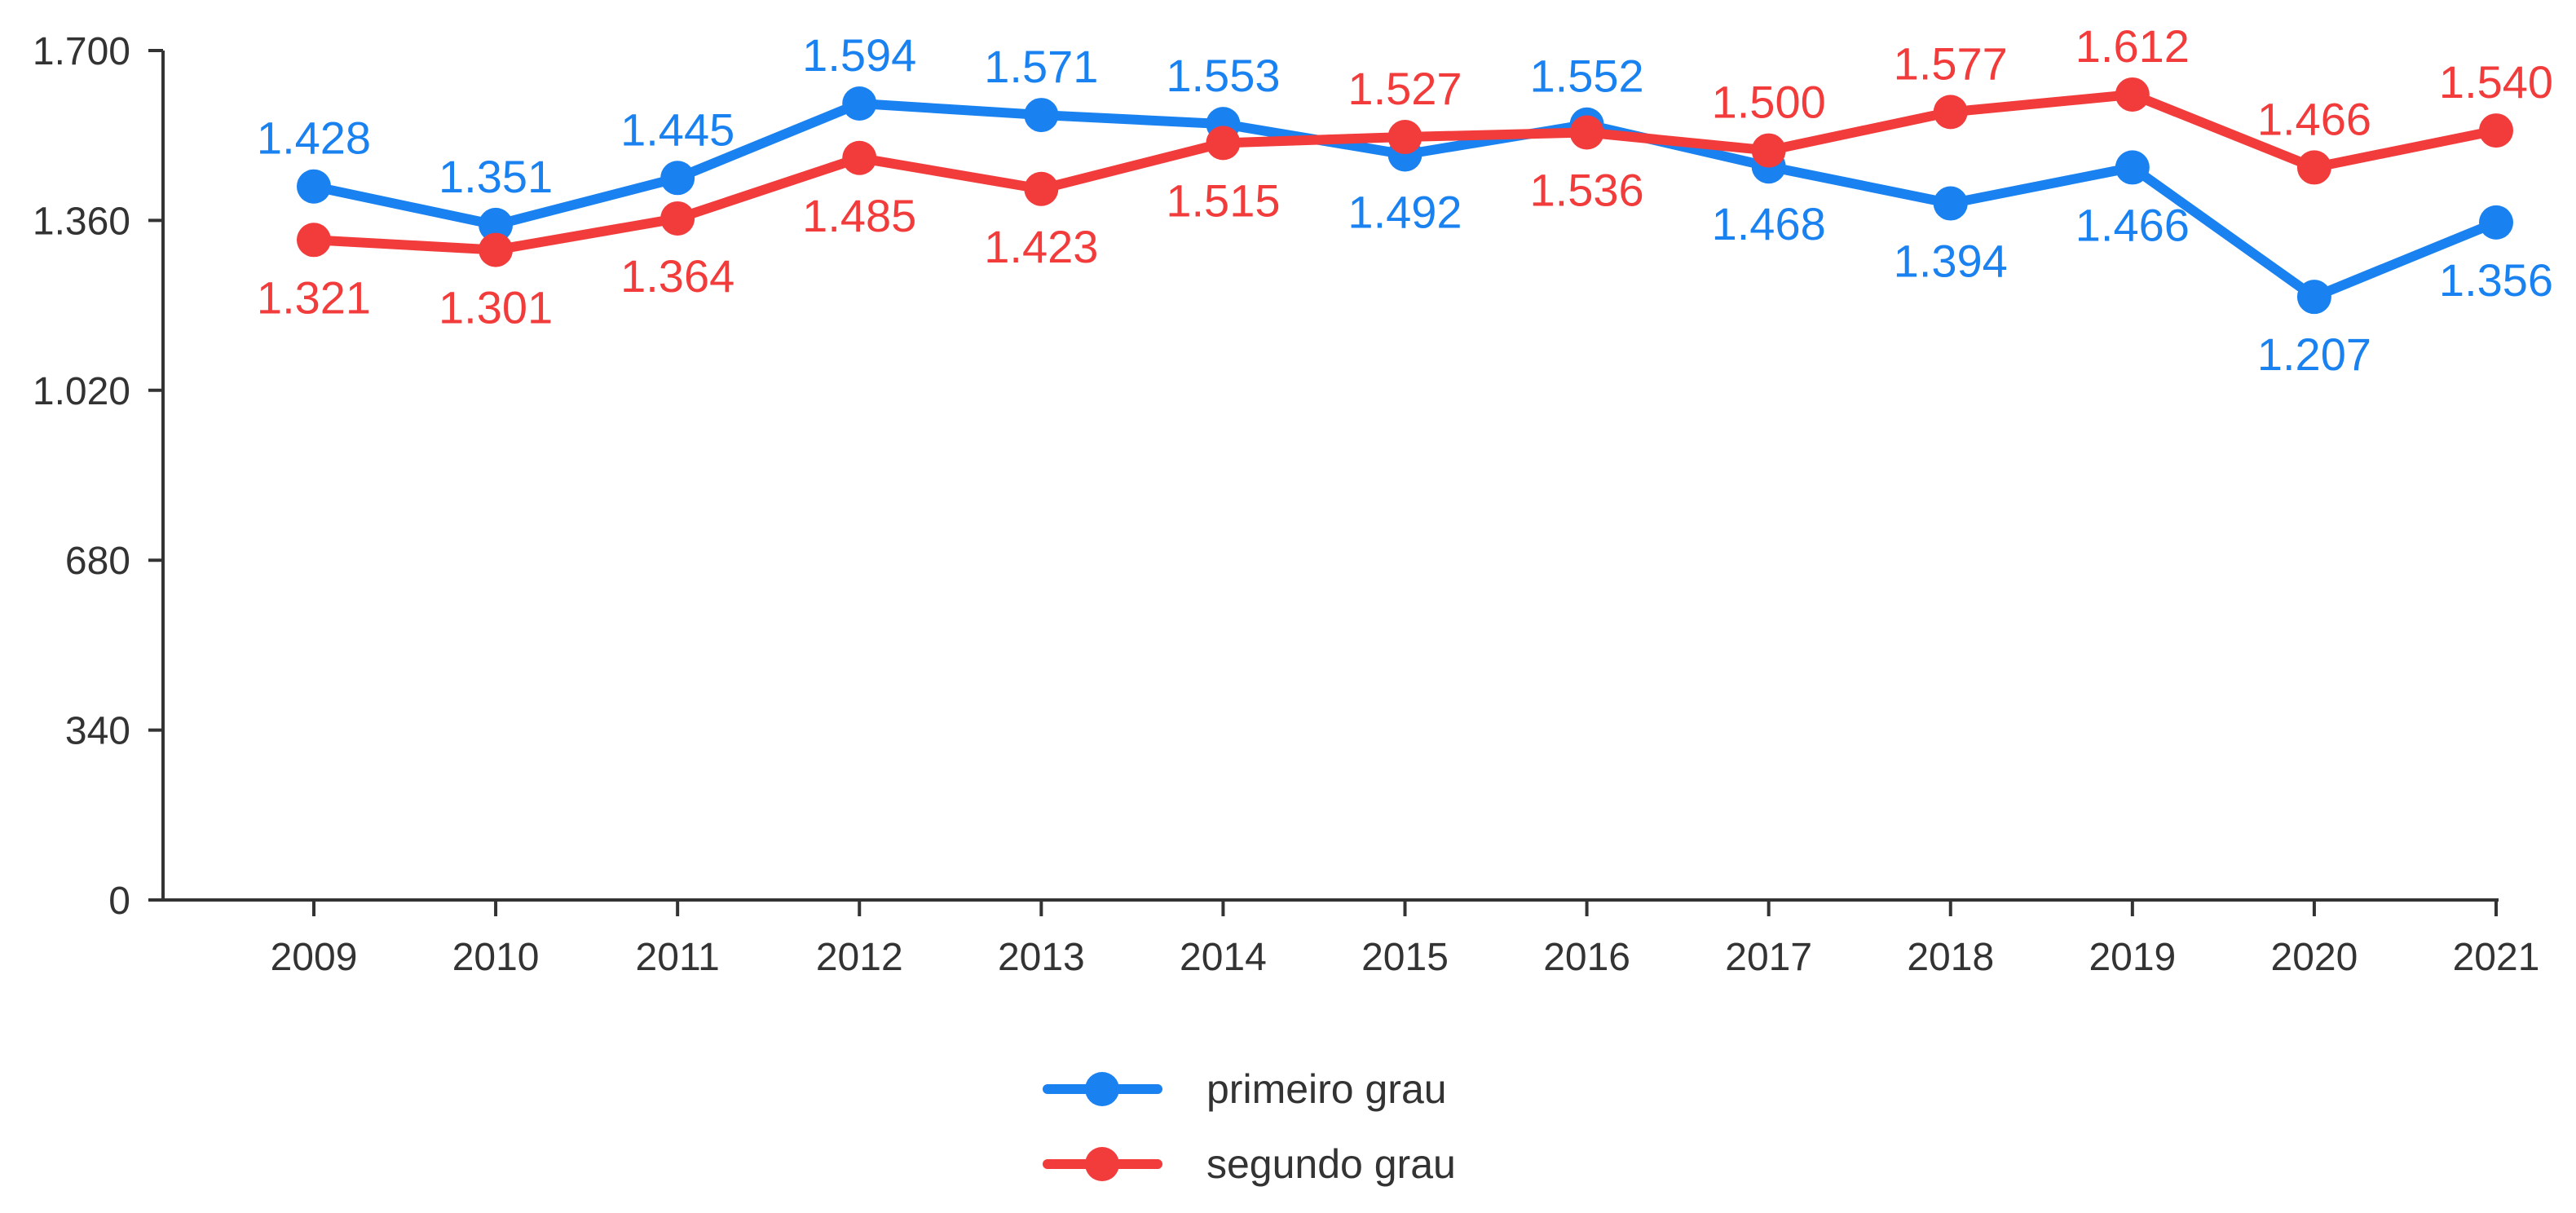 This screenshot has height=1213, width=2576. What do you see at coordinates (1041, 246) in the screenshot?
I see `data-label-segundo-grau: 1.423` at bounding box center [1041, 246].